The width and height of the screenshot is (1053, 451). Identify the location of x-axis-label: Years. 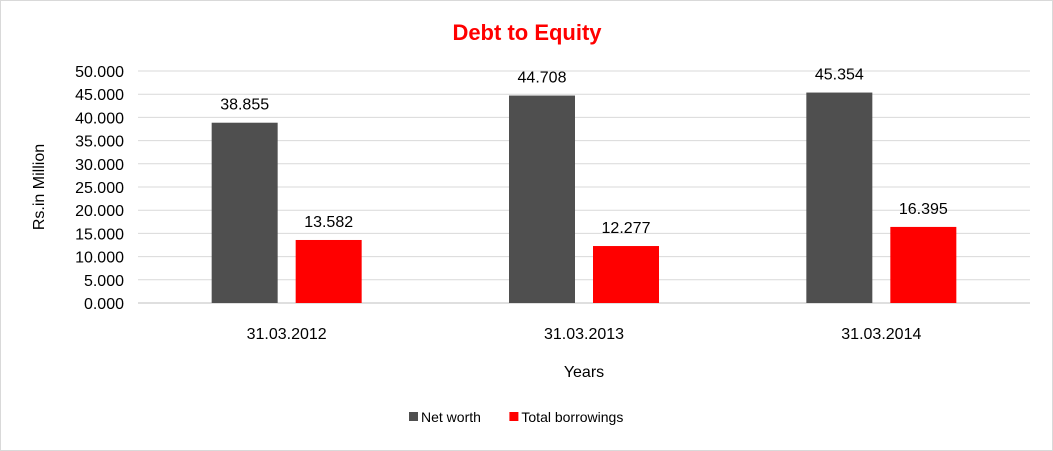
(584, 372).